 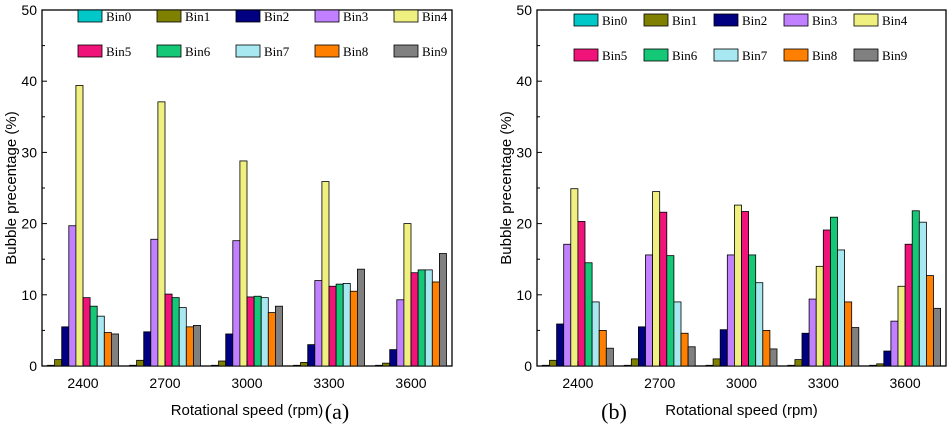 What do you see at coordinates (277, 51) in the screenshot?
I see `legend-label-bin7: Bin7` at bounding box center [277, 51].